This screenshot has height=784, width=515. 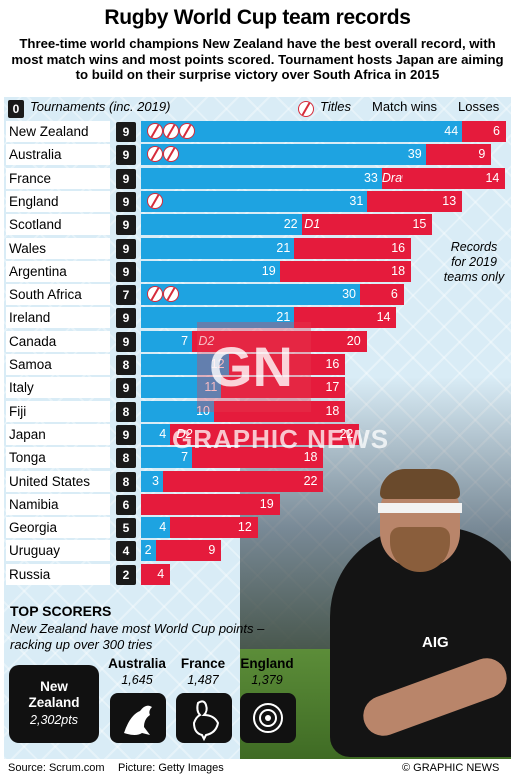 What do you see at coordinates (377, 224) in the screenshot?
I see `losses-bar: 15` at bounding box center [377, 224].